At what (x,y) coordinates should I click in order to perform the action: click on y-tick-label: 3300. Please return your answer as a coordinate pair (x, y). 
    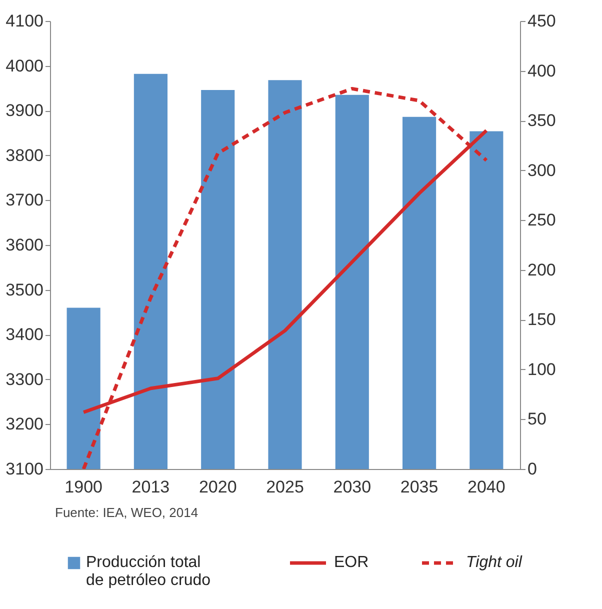
    Looking at the image, I should click on (25, 379).